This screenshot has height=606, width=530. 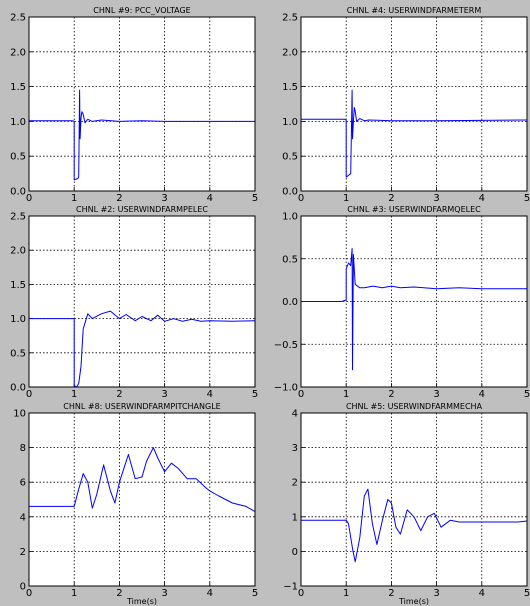 What do you see at coordinates (414, 10) in the screenshot?
I see `chart-title: CHNL #4: USERWINDFARMETERM` at bounding box center [414, 10].